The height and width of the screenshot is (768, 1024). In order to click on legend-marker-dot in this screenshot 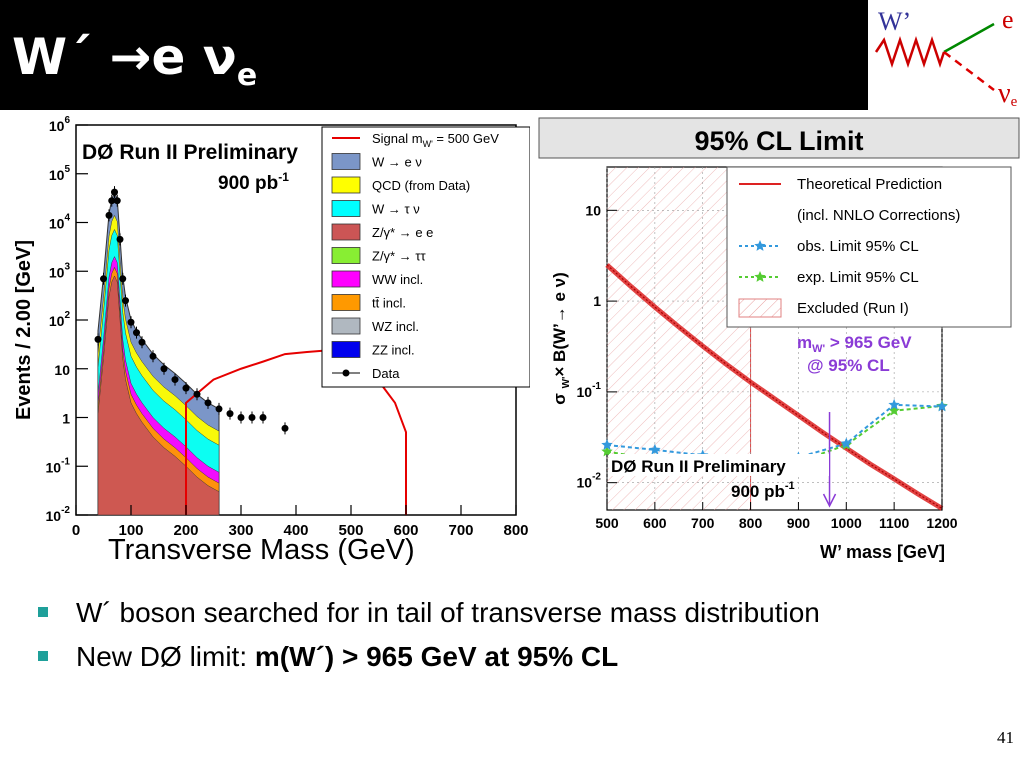, I will do `click(346, 373)`.